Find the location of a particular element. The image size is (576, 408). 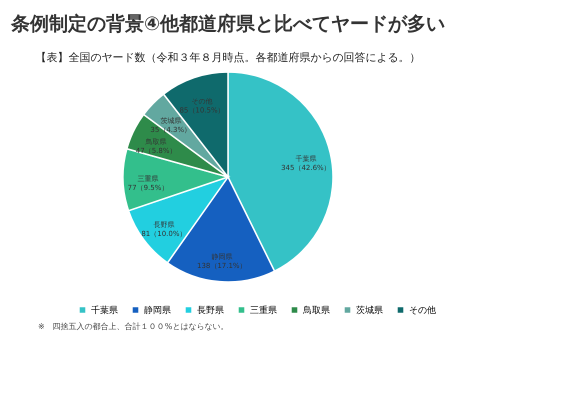

legend-label: 三重県 is located at coordinates (263, 310).